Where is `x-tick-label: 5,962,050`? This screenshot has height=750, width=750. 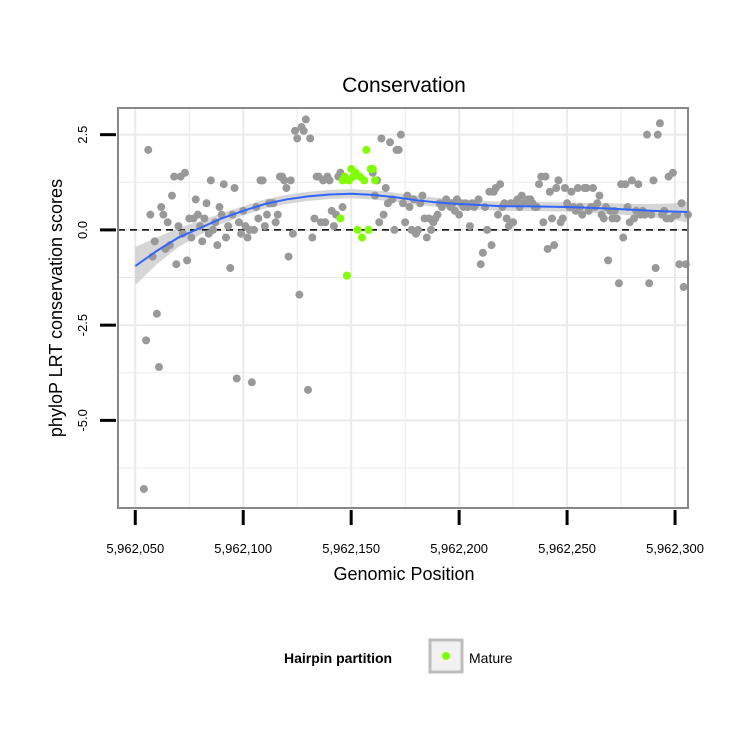
x-tick-label: 5,962,050 is located at coordinates (135, 548).